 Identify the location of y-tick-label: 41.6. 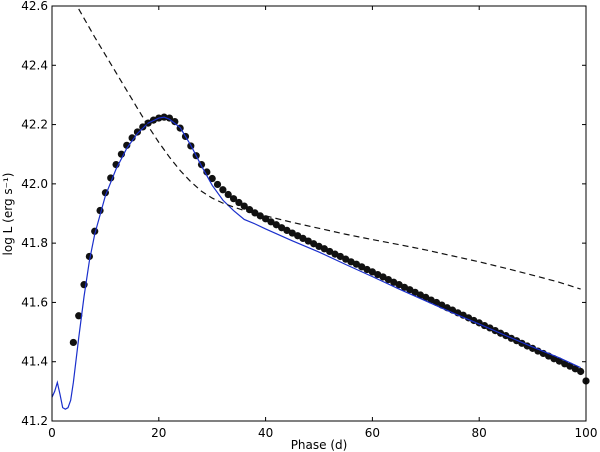
(34, 302).